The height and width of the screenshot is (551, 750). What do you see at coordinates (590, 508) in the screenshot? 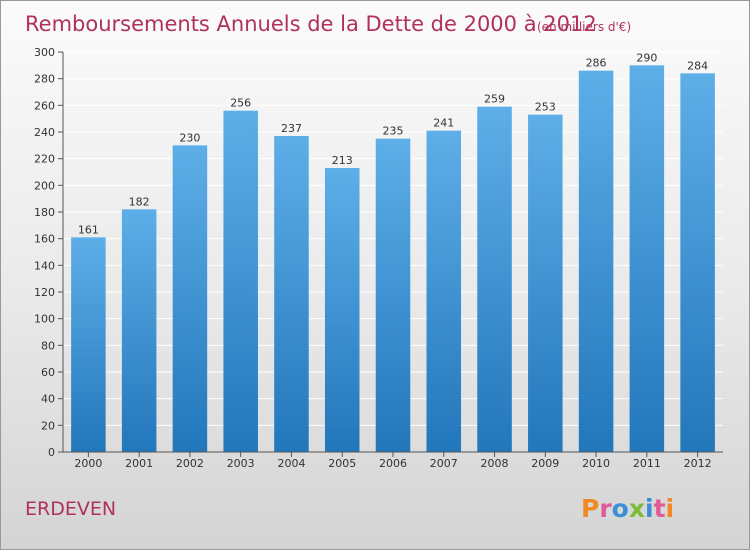
I see `logo-letter: P` at bounding box center [590, 508].